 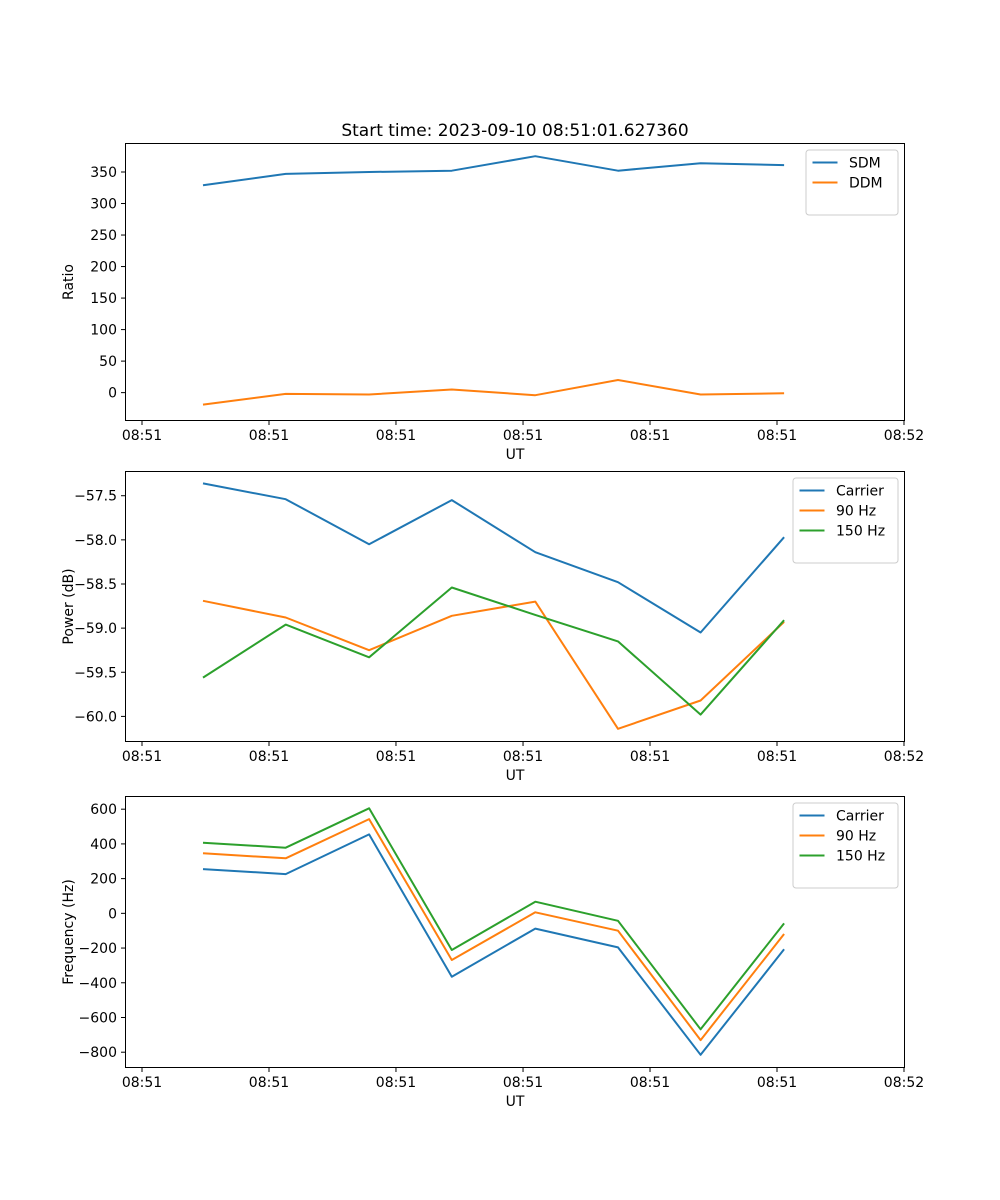 What do you see at coordinates (69, 932) in the screenshot?
I see `y-axis-label: Frequency (Hz)` at bounding box center [69, 932].